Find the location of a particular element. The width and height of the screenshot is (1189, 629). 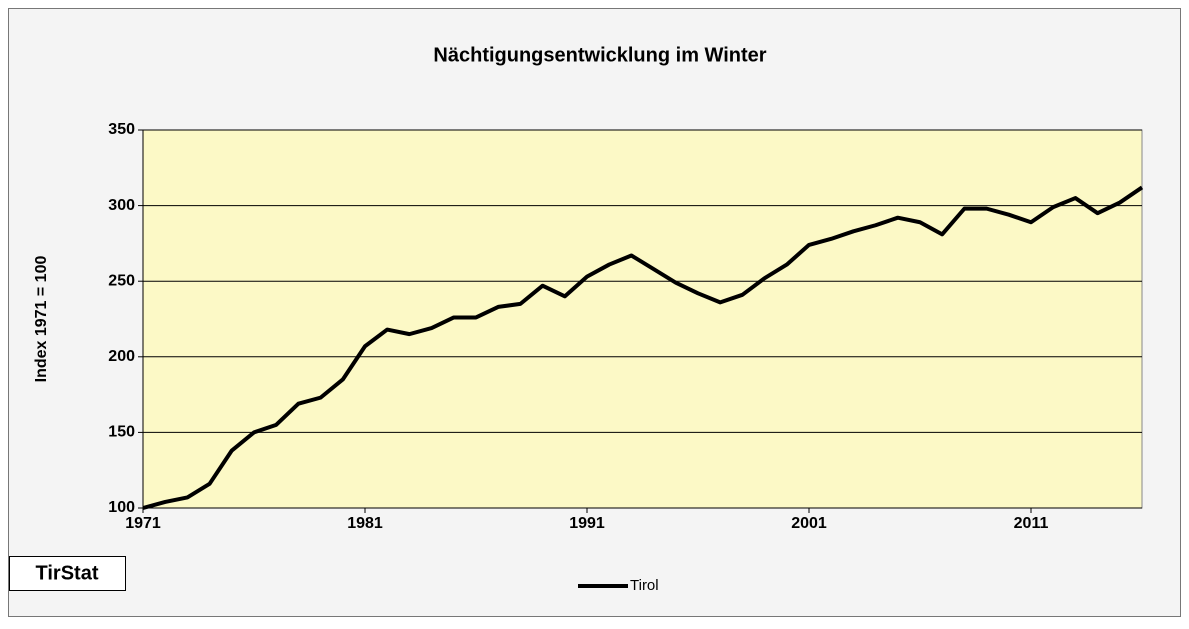

legend-label: Tirol is located at coordinates (644, 585).